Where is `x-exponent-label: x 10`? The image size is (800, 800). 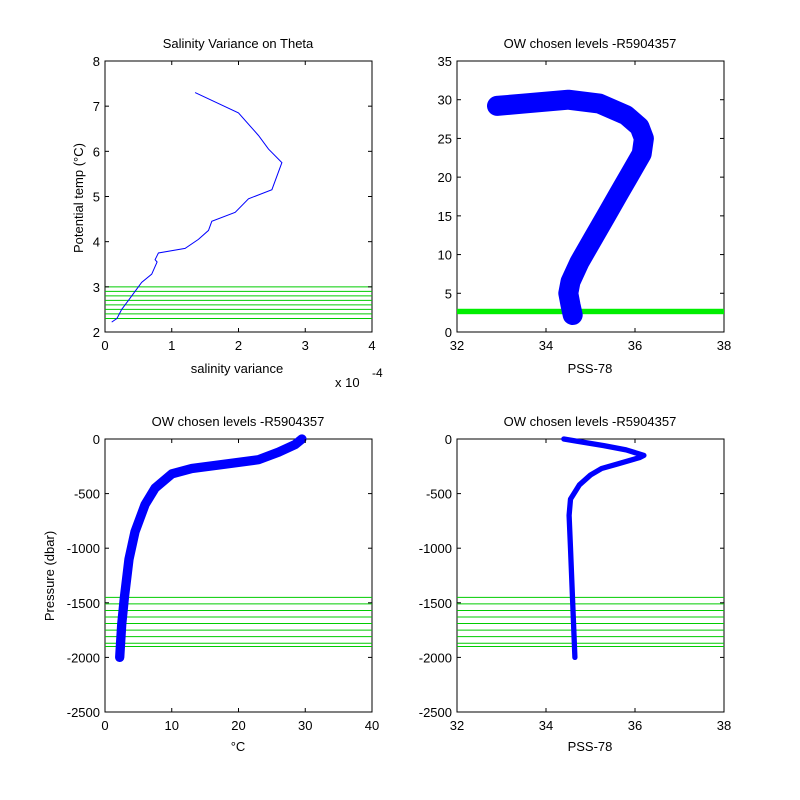
x-exponent-label: x 10 is located at coordinates (347, 382).